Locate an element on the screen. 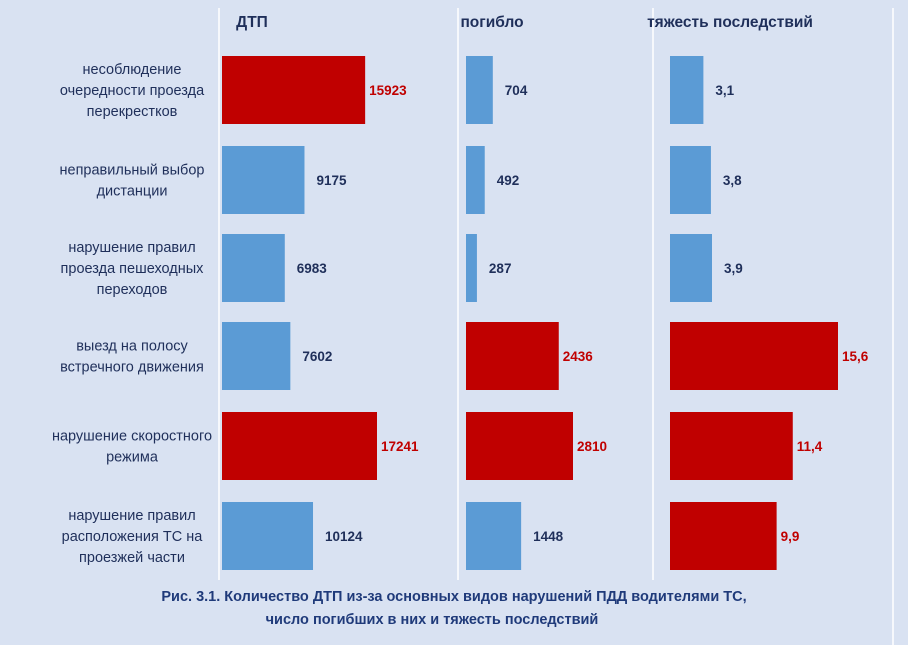  category-label: нарушение скоростного is located at coordinates (132, 437).